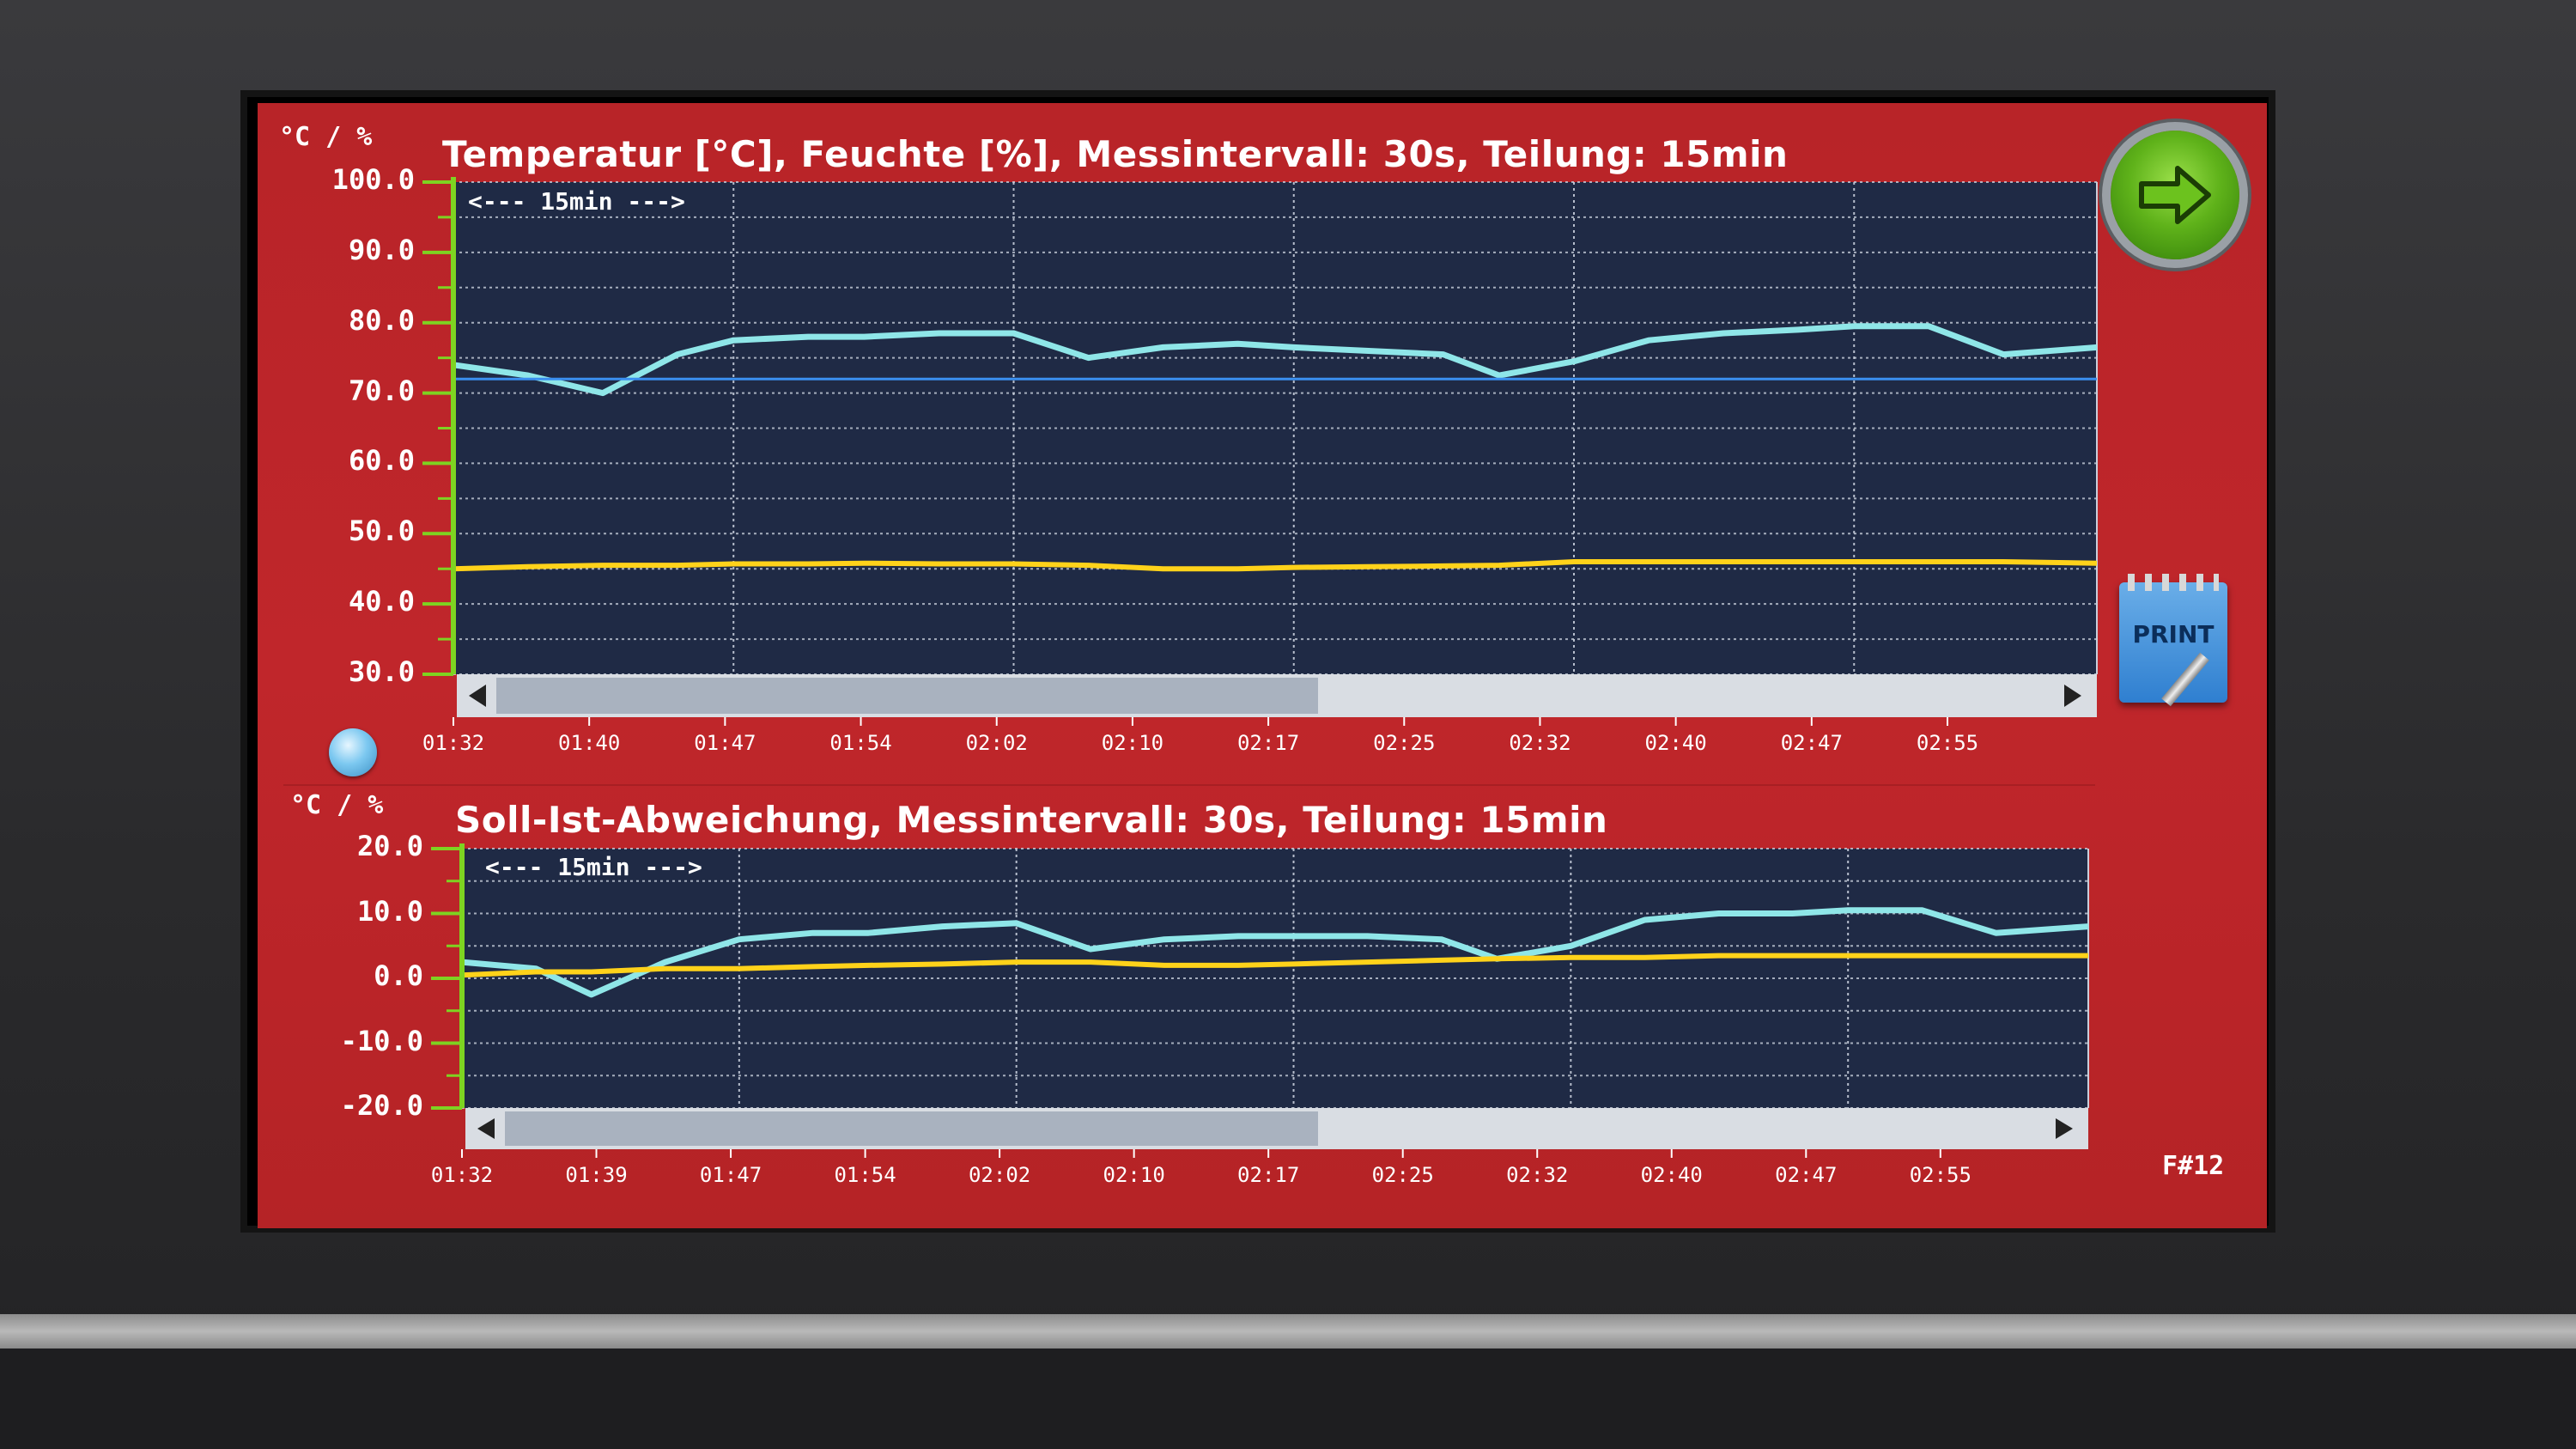 The height and width of the screenshot is (1449, 2576). Describe the element at coordinates (381, 390) in the screenshot. I see `top-chart-y-tick-label: 70.0` at that location.